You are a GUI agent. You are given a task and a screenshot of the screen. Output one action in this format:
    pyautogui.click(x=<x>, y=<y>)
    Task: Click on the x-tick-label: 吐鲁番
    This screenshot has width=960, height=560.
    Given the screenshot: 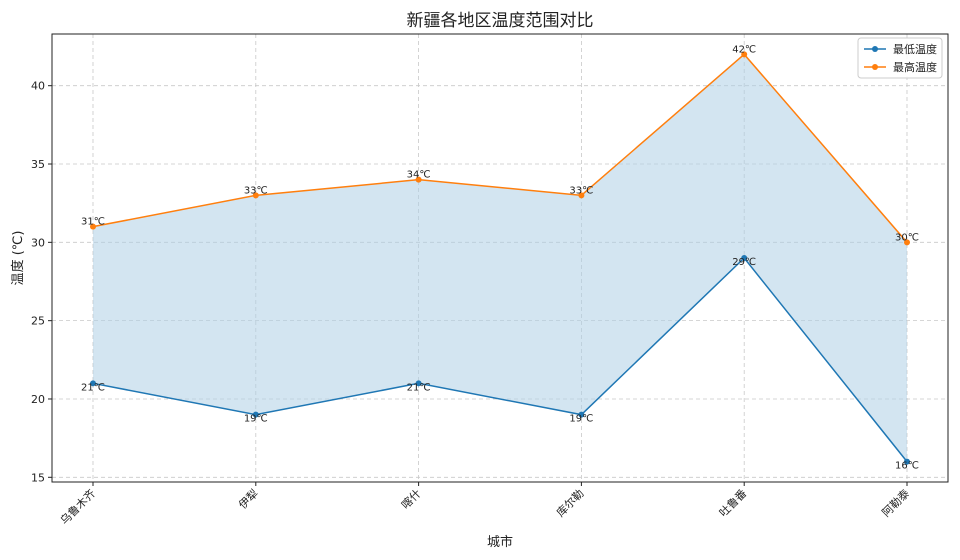 What is the action you would take?
    pyautogui.click(x=732, y=502)
    